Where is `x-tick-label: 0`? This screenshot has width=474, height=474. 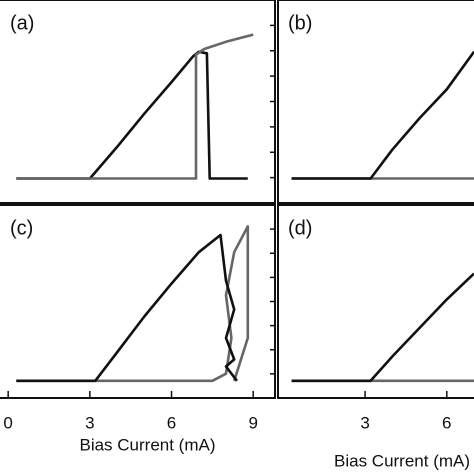
x-tick-label: 0 is located at coordinates (7, 422).